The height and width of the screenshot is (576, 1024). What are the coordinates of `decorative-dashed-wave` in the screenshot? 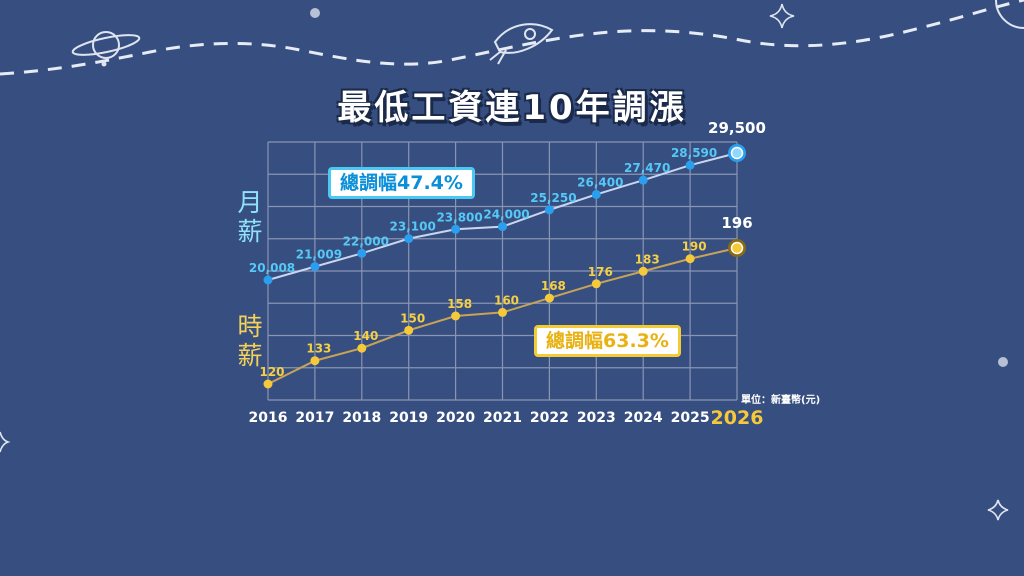 It's located at (512, 38).